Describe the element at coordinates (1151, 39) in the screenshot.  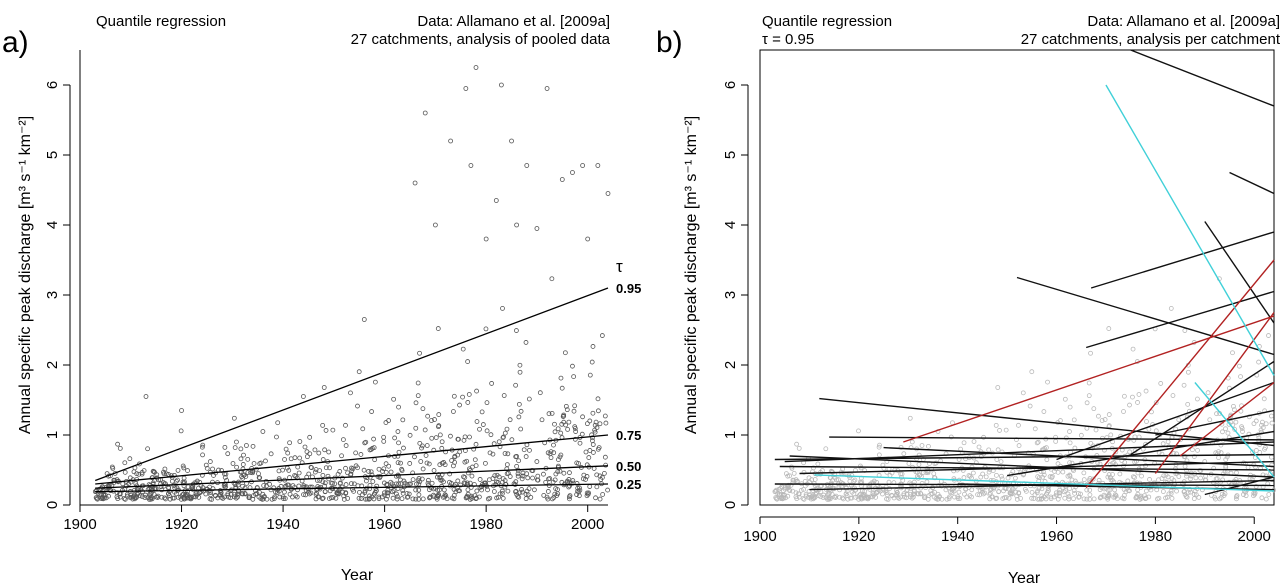
I see `chart-source-b-line2: 27 catchments, analysis per catchment` at that location.